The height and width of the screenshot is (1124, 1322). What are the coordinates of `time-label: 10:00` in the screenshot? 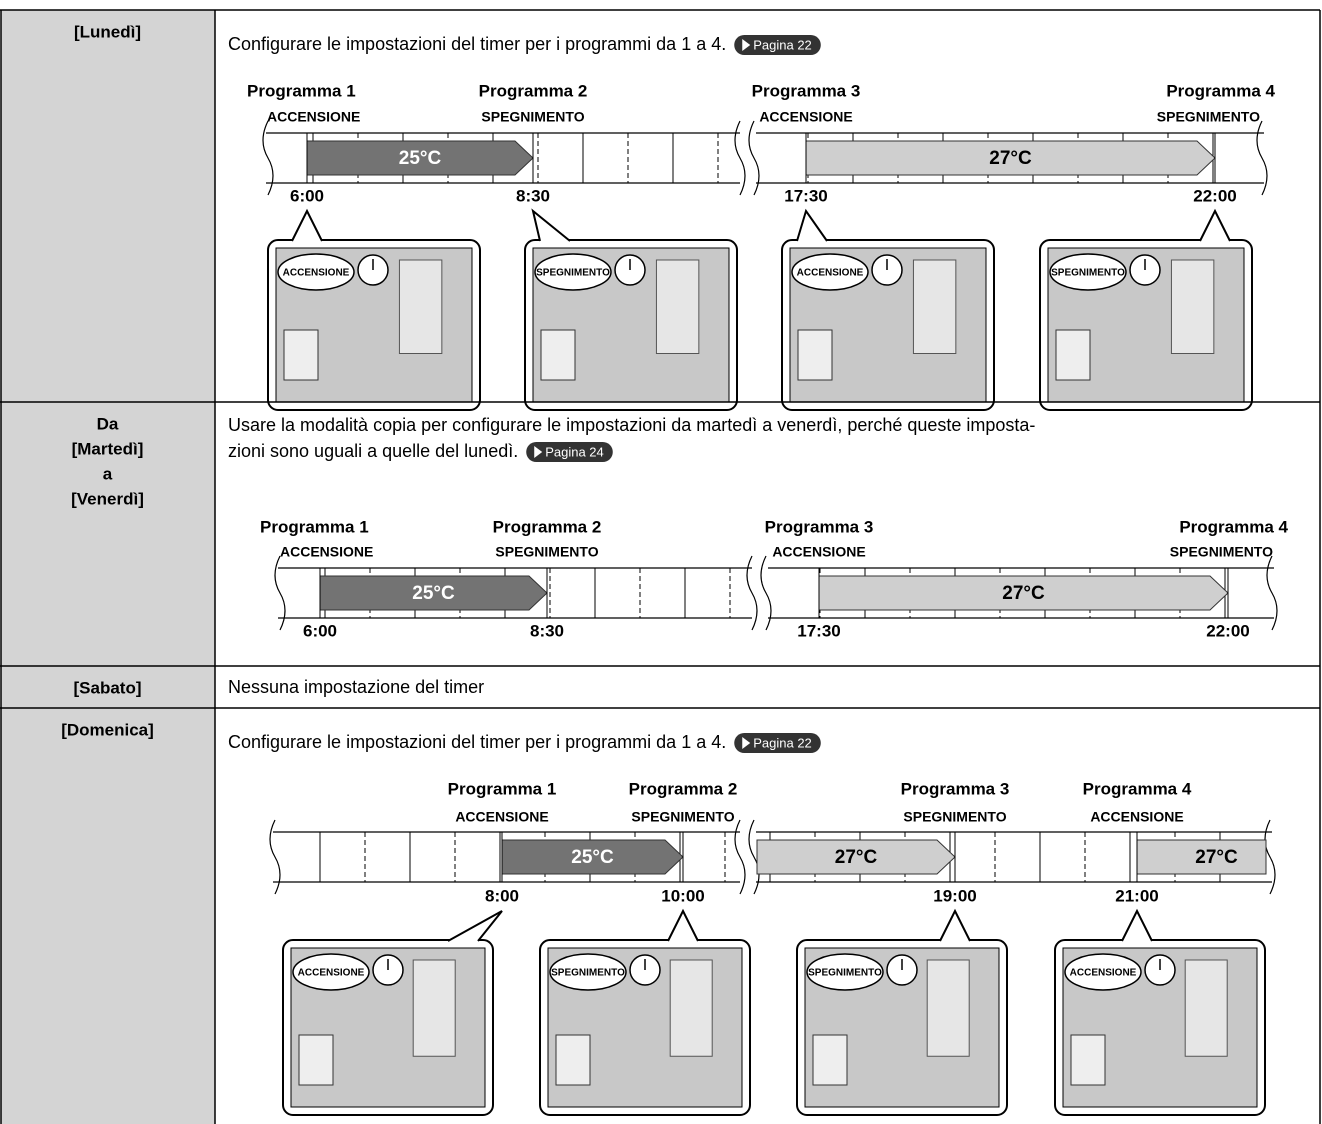 It's located at (682, 895).